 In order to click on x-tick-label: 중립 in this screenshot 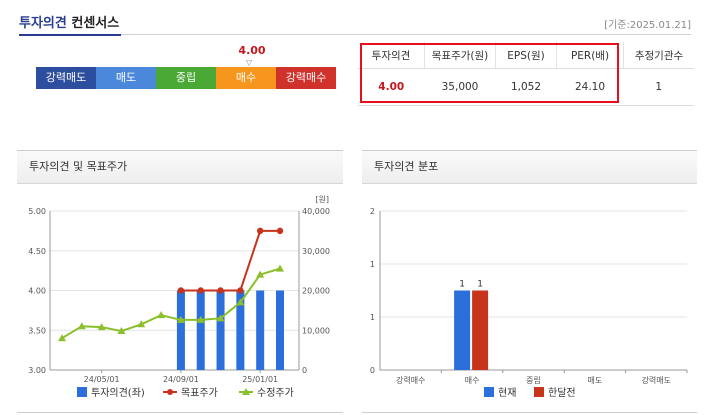, I will do `click(533, 380)`.